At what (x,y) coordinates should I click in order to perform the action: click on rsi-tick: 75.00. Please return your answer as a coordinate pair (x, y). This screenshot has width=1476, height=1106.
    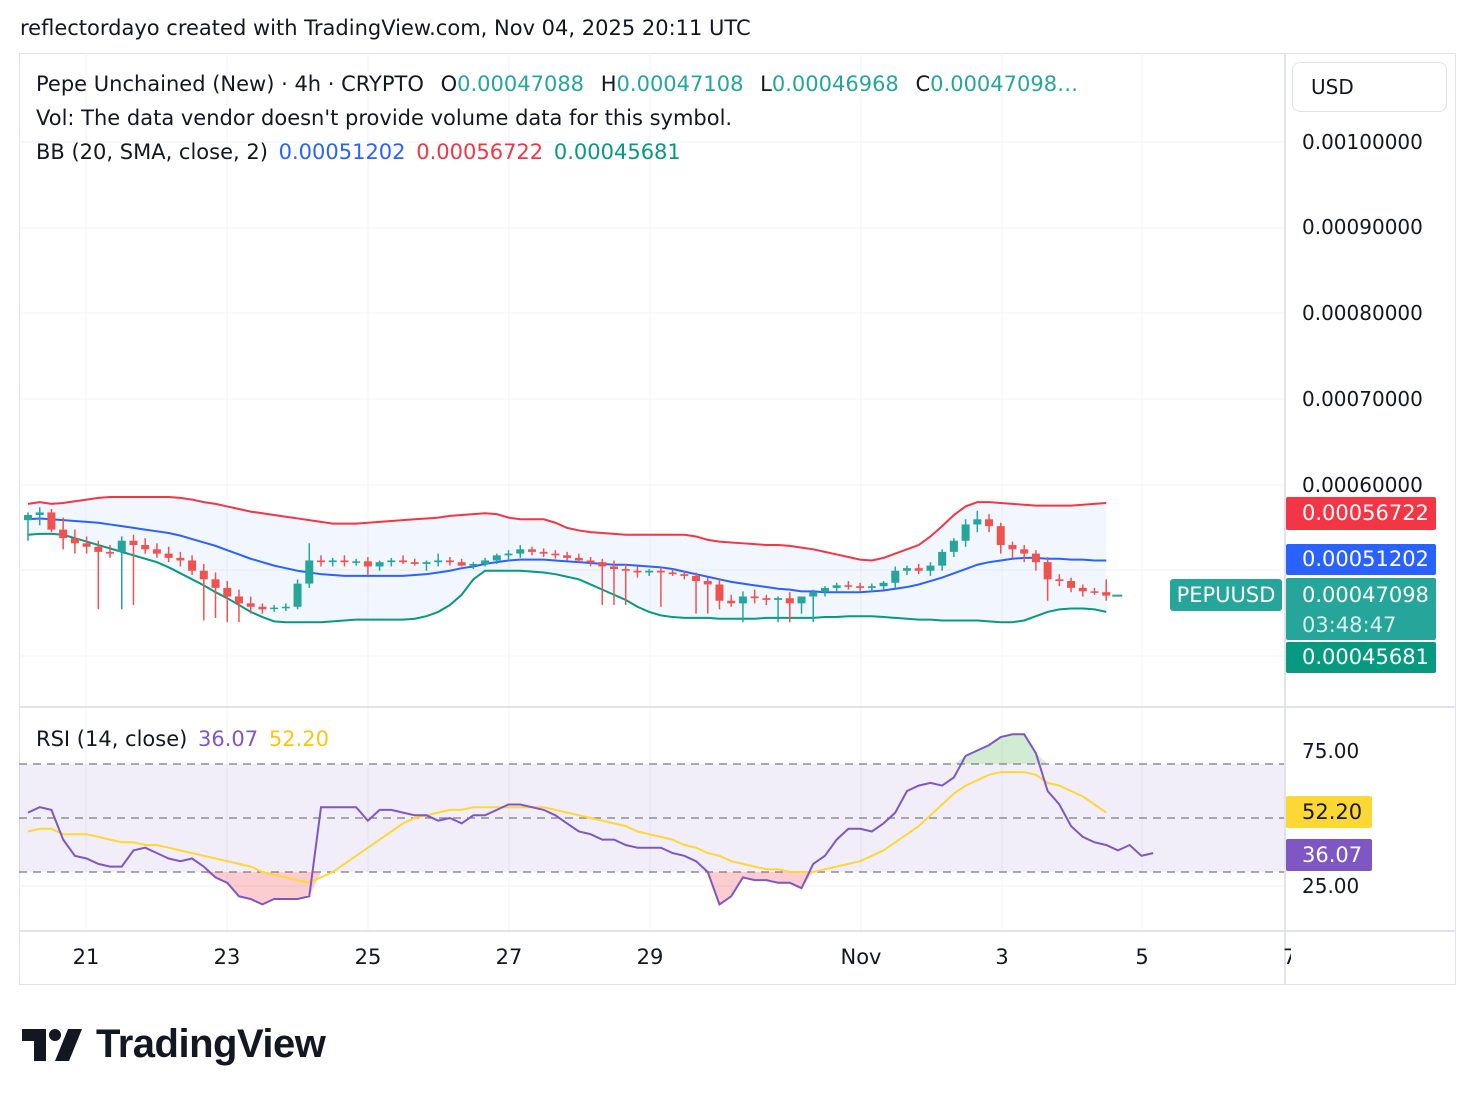
    Looking at the image, I should click on (1331, 751).